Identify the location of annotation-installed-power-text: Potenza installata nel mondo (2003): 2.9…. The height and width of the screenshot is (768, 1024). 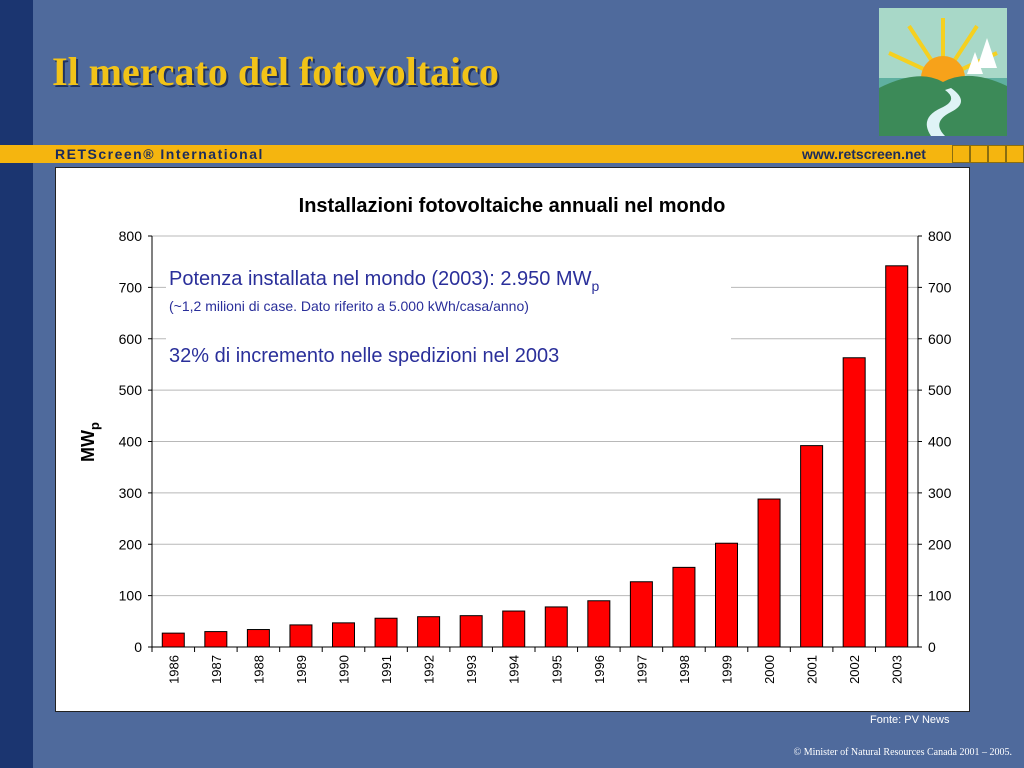
(380, 279).